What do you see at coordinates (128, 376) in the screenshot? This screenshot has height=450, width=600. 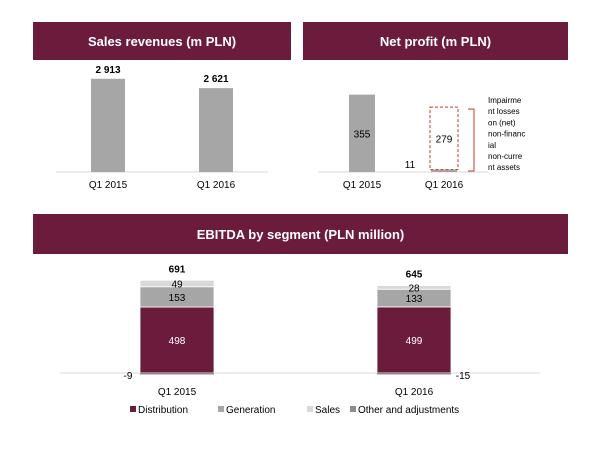 I see `ebitda-value-other-0: -9` at bounding box center [128, 376].